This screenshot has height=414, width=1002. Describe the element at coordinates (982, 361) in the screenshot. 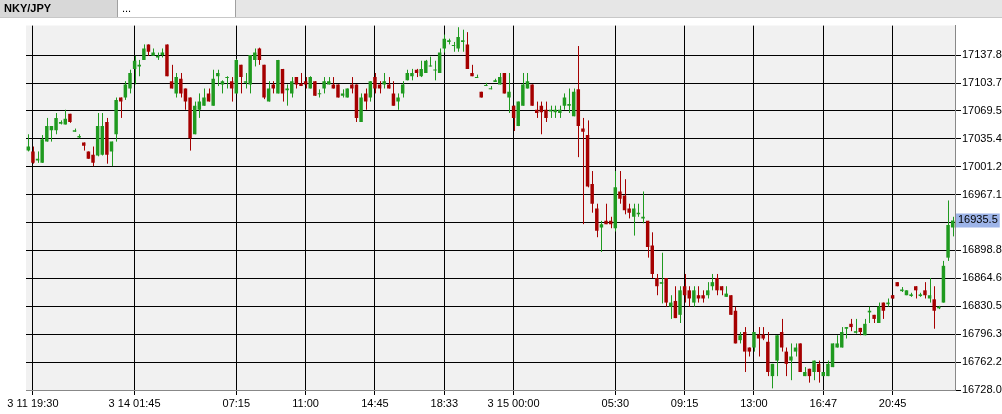

I see `y-tick-label: 16762.2` at that location.